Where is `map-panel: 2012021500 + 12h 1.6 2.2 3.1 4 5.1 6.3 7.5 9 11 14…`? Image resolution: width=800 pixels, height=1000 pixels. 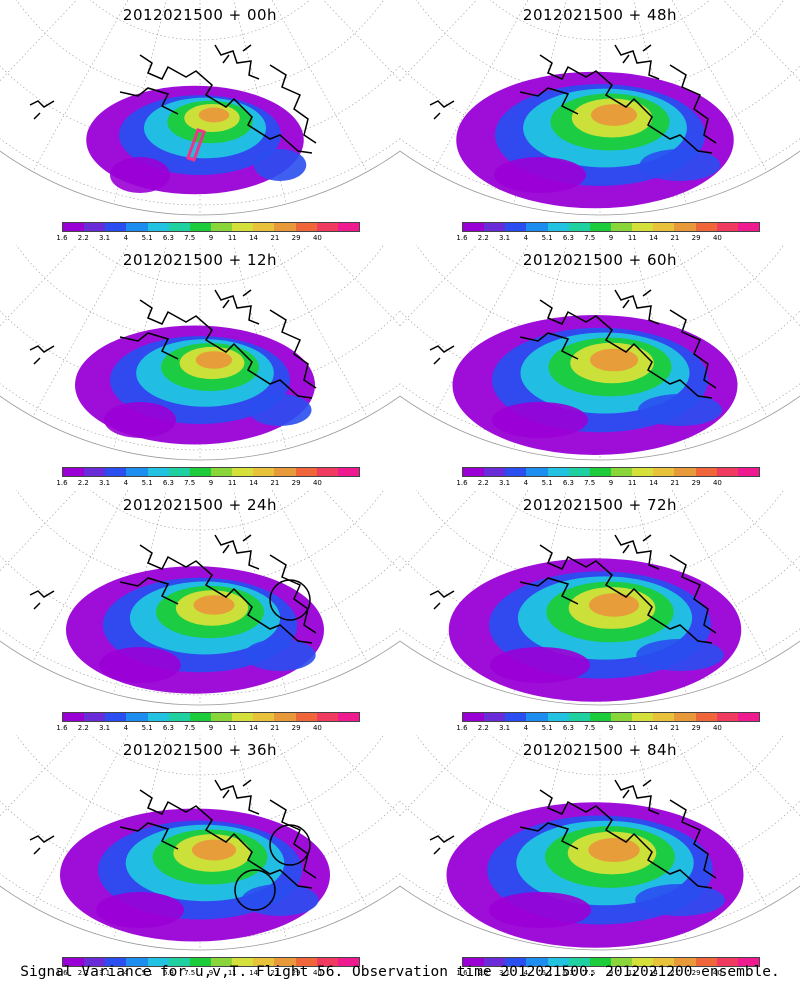 map-panel: 2012021500 + 12h 1.6 2.2 3.1 4 5.1 6.3 7.5 9 11 14… is located at coordinates (200, 367).